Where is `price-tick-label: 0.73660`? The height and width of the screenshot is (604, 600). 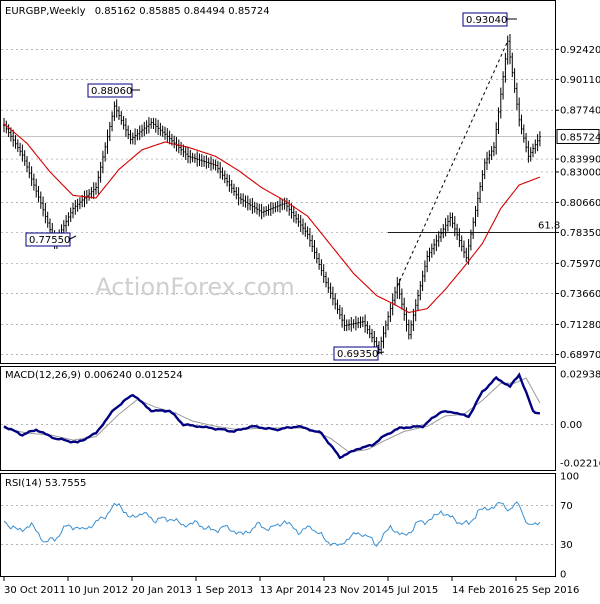 price-tick-label: 0.73660 is located at coordinates (580, 294).